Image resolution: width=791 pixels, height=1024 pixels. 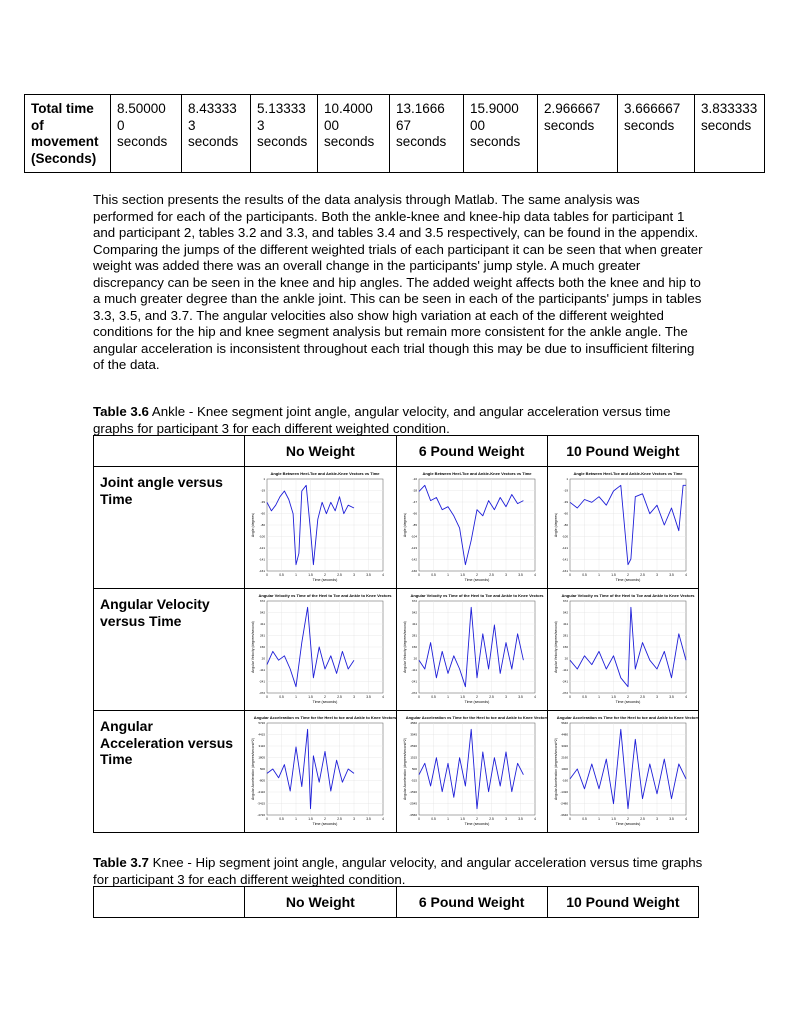 What do you see at coordinates (413, 815) in the screenshot?
I see `y-tick-label: -3560` at bounding box center [413, 815].